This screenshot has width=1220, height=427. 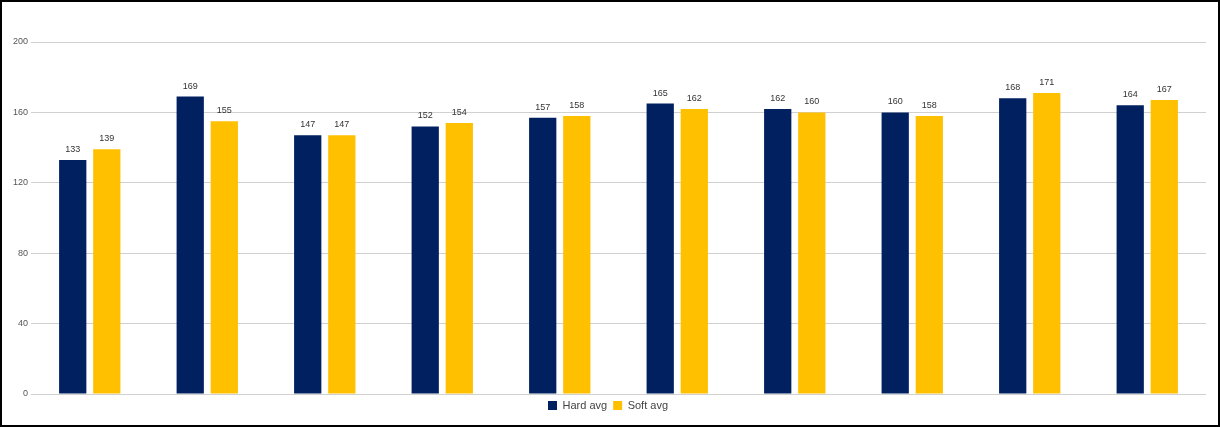 I want to click on legend-label: Hard avg, so click(x=585, y=404).